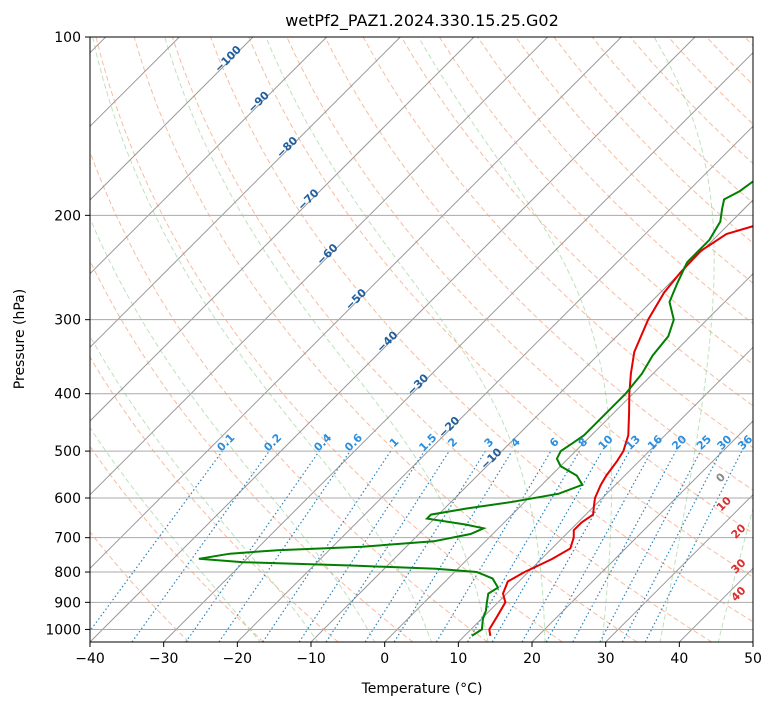 This screenshot has width=775, height=708. I want to click on y-tick-label: 100, so click(67, 38).